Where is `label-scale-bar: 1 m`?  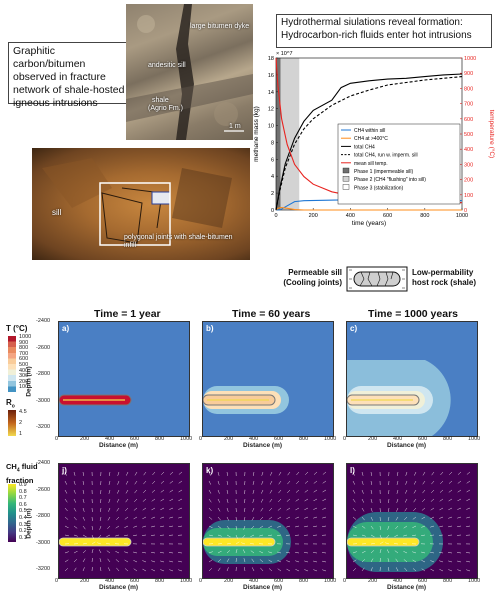
label-scale-bar: 1 m is located at coordinates (235, 126).